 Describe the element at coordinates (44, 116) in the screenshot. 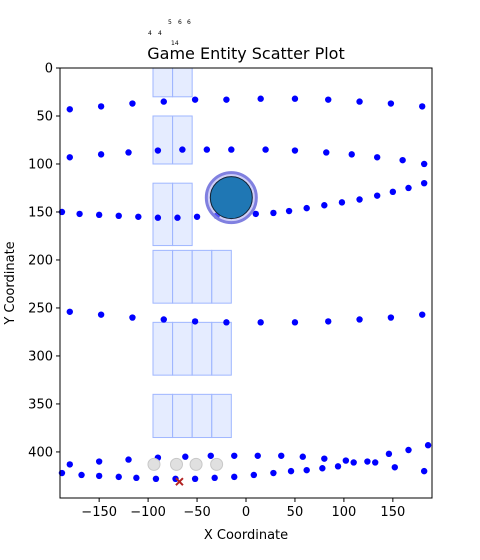

I see `y-tick-label: 50` at that location.